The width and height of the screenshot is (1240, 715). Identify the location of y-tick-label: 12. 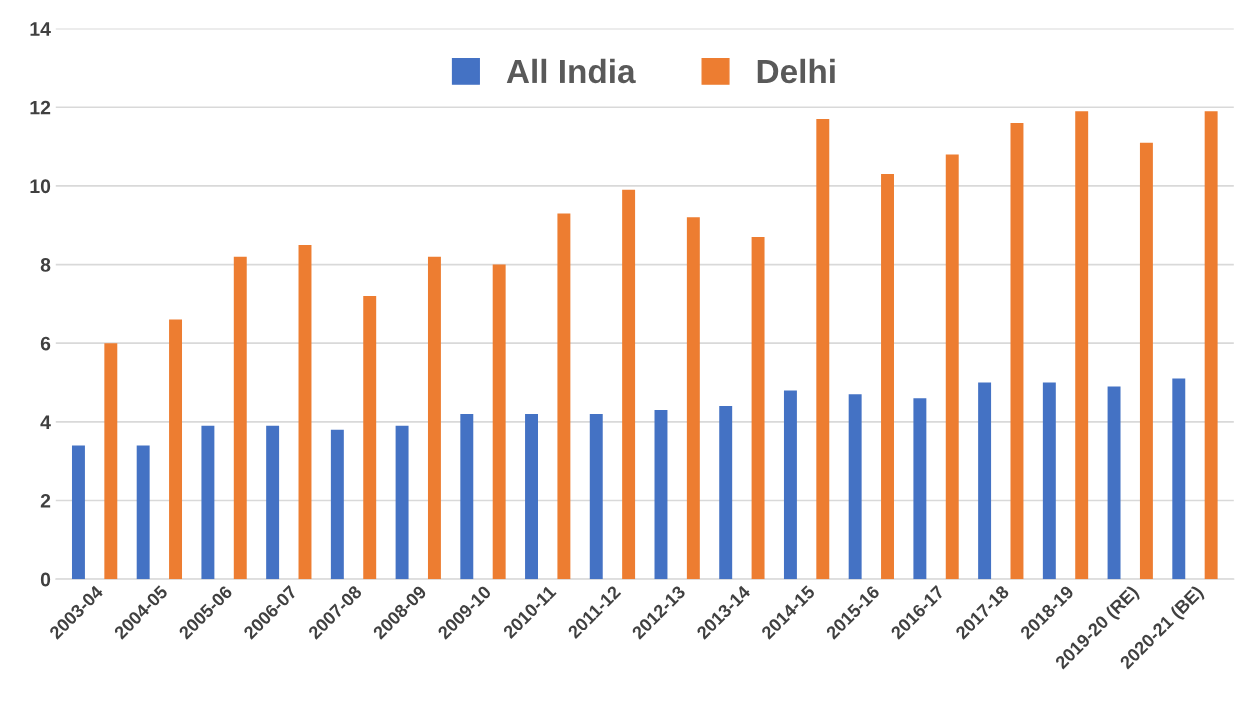
(40, 107).